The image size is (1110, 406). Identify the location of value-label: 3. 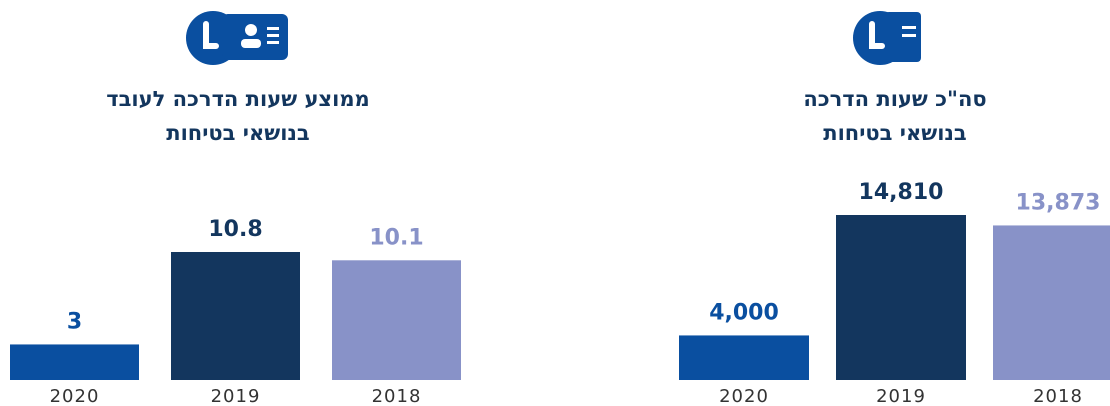
(74, 321).